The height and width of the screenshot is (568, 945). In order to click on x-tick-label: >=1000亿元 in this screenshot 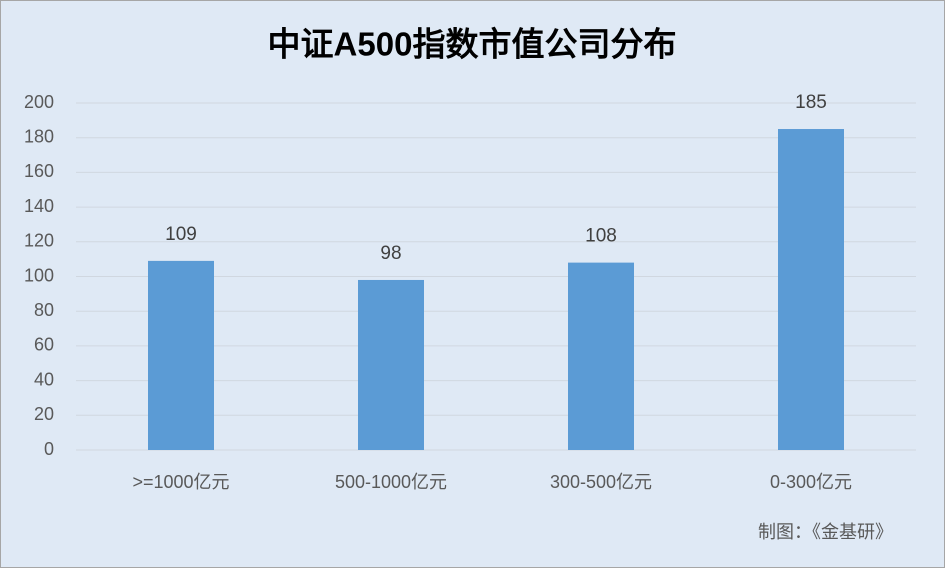, I will do `click(180, 482)`.